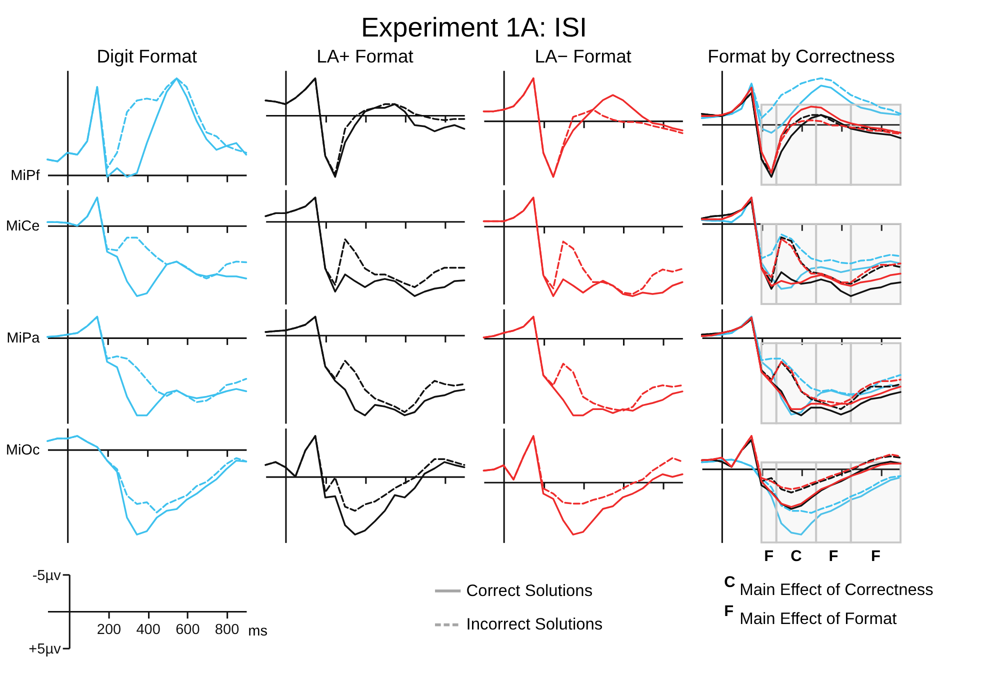 This screenshot has width=981, height=698. What do you see at coordinates (801, 56) in the screenshot?
I see `chart-title: Format by Correctness` at bounding box center [801, 56].